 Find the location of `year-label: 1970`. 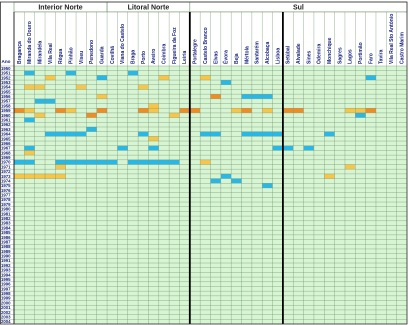

year-label: 1970 is located at coordinates (6, 162).